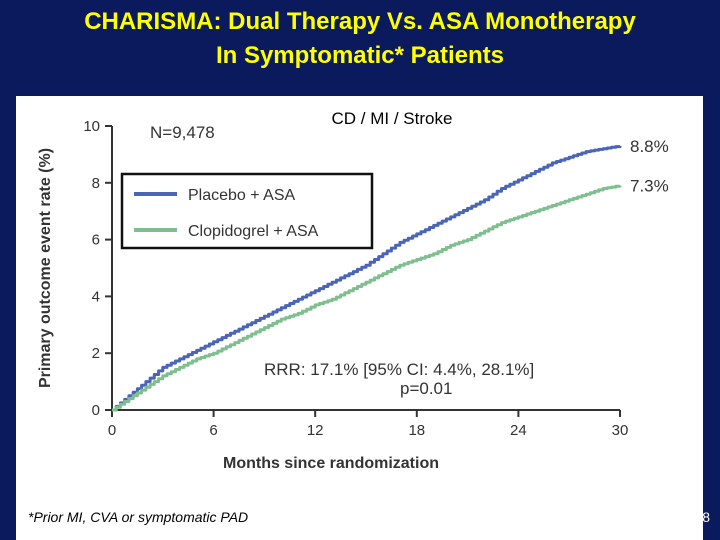 This screenshot has height=540, width=720. Describe the element at coordinates (392, 118) in the screenshot. I see `chart-title: CD / MI / Stroke` at that location.